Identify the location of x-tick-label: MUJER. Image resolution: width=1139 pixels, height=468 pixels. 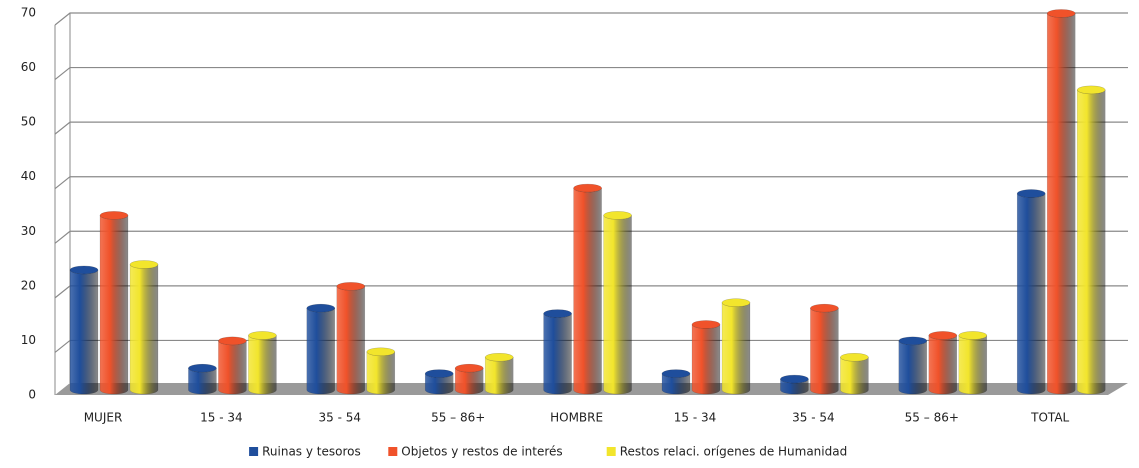
(103, 418).